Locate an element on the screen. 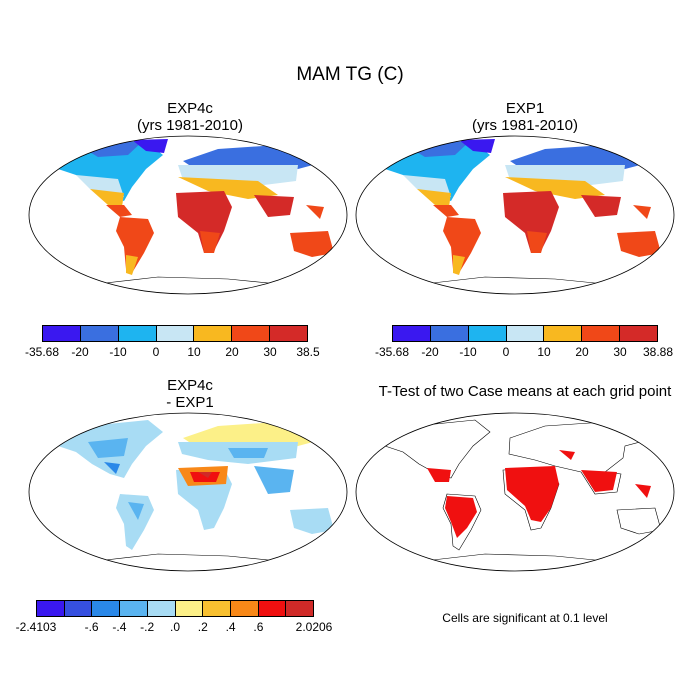  colorbar-tick-label: -2.4103 is located at coordinates (36, 627).